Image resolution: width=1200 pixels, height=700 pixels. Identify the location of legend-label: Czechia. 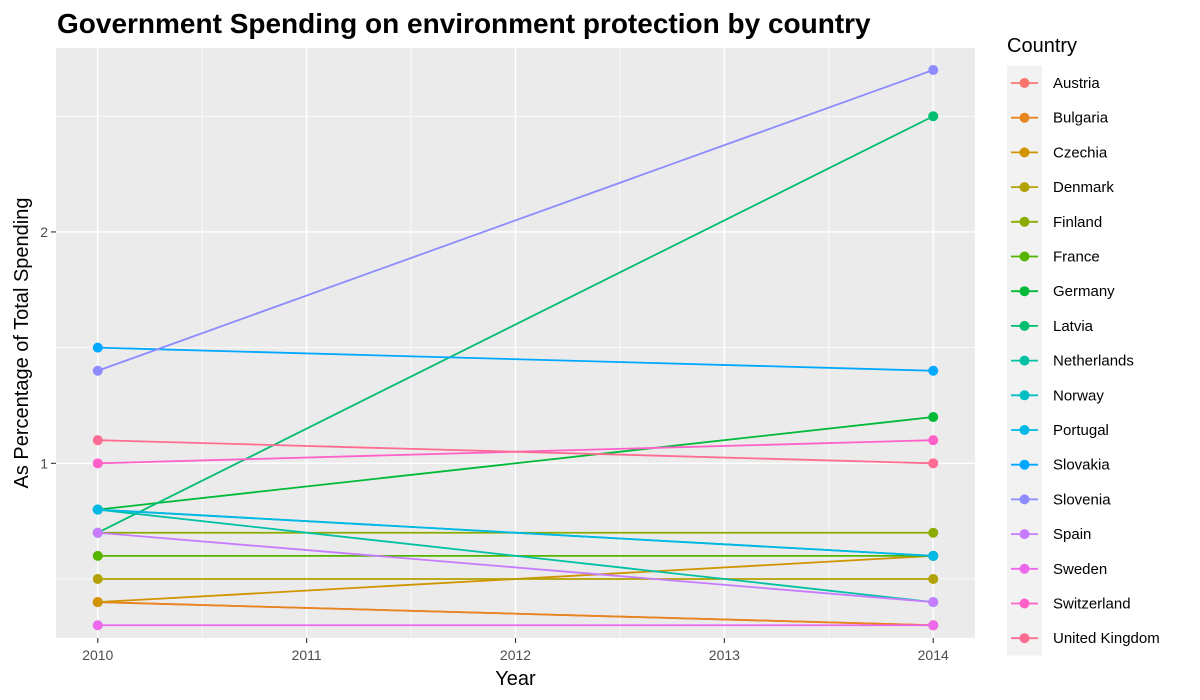
(1080, 152).